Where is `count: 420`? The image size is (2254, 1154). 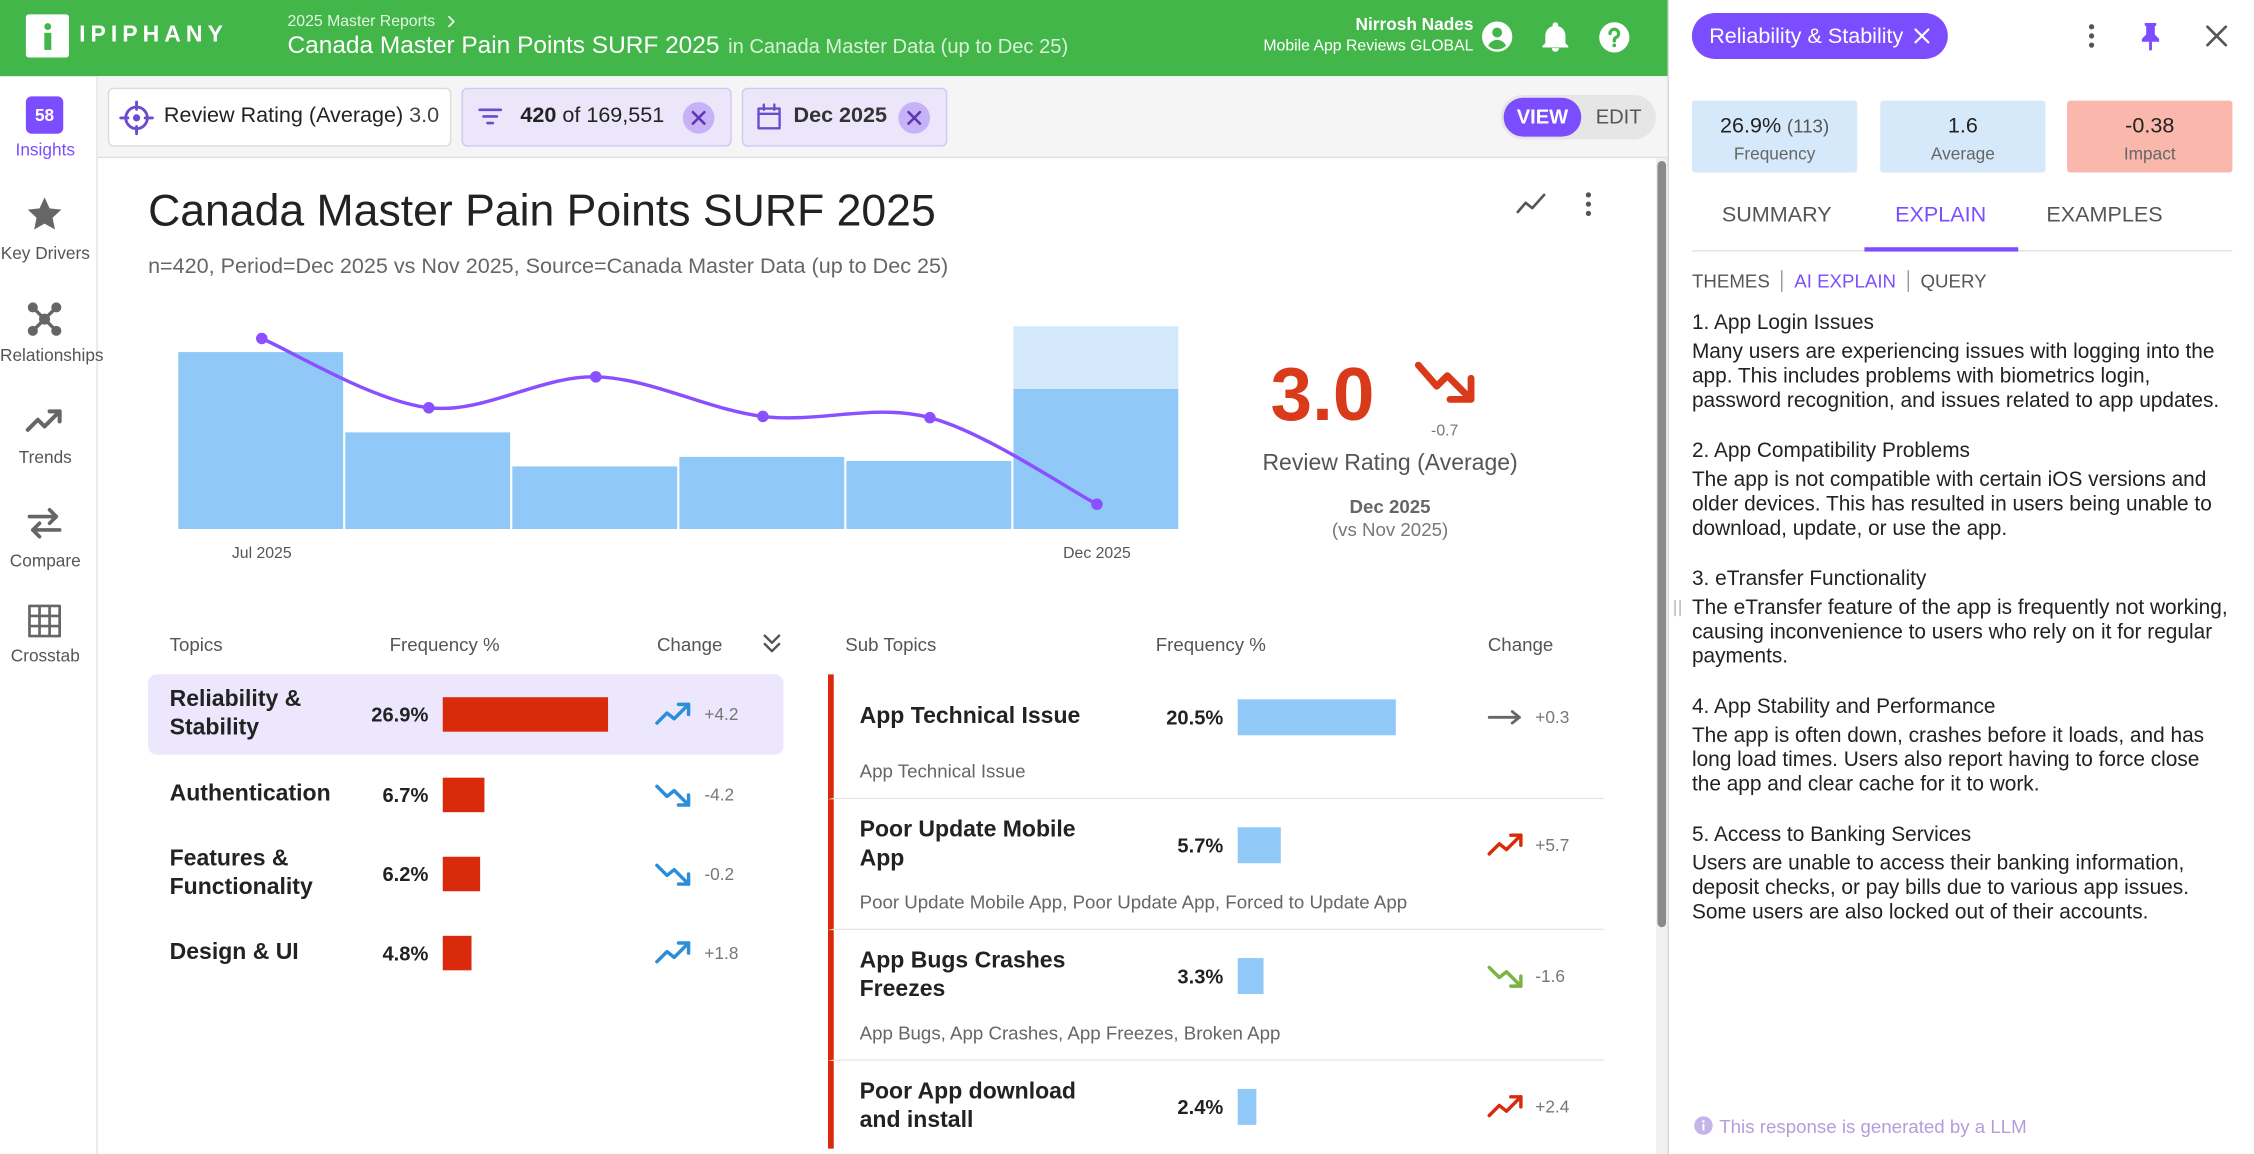 count: 420 is located at coordinates (538, 115).